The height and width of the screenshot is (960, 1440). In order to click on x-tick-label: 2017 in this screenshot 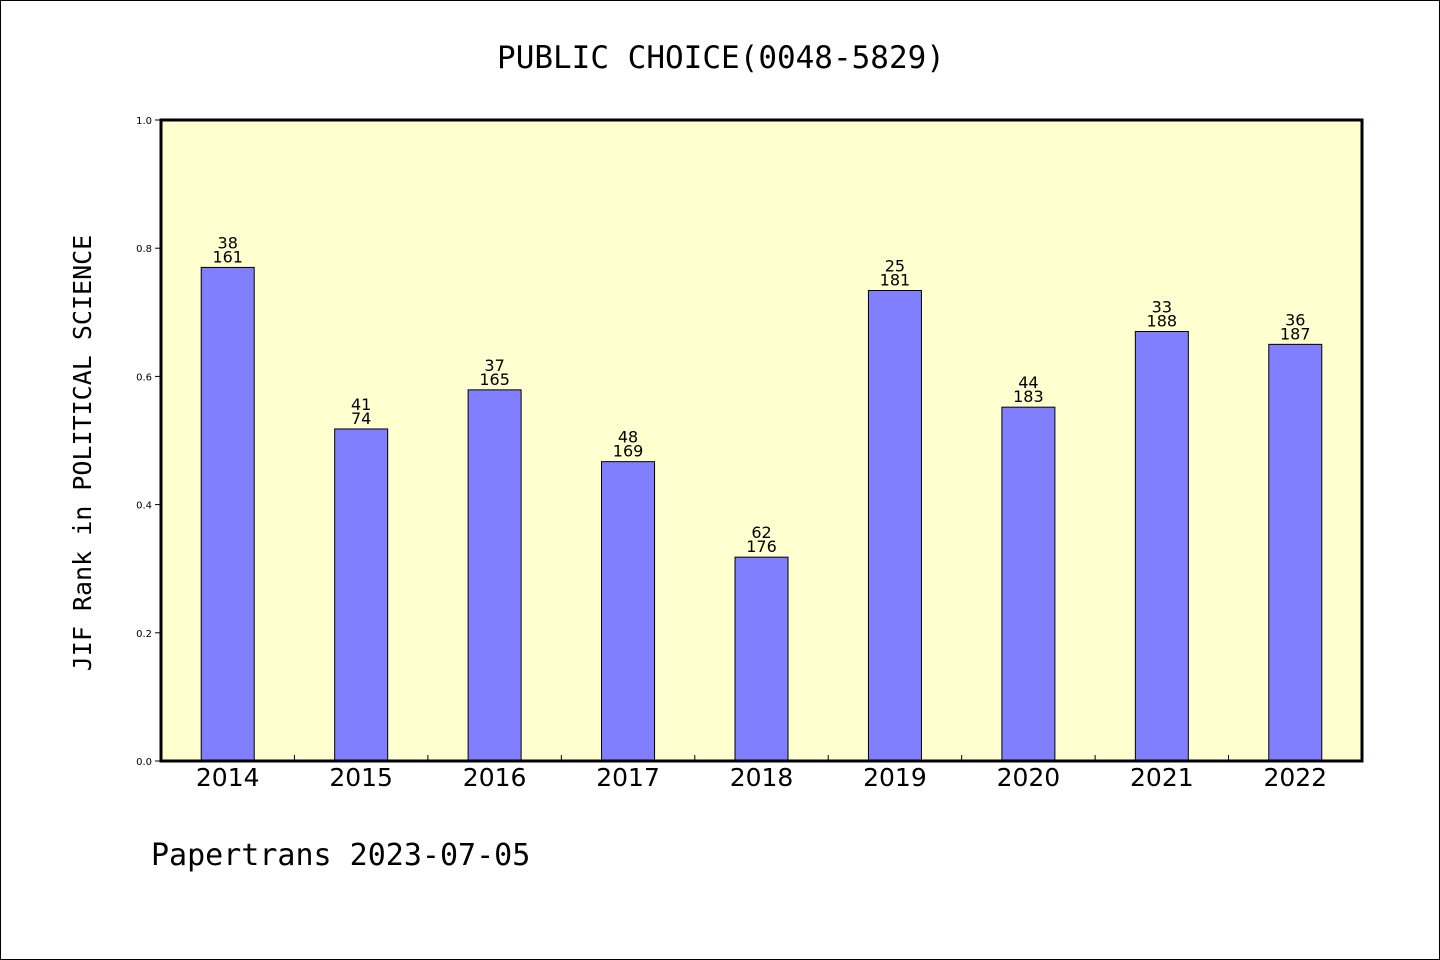, I will do `click(628, 777)`.